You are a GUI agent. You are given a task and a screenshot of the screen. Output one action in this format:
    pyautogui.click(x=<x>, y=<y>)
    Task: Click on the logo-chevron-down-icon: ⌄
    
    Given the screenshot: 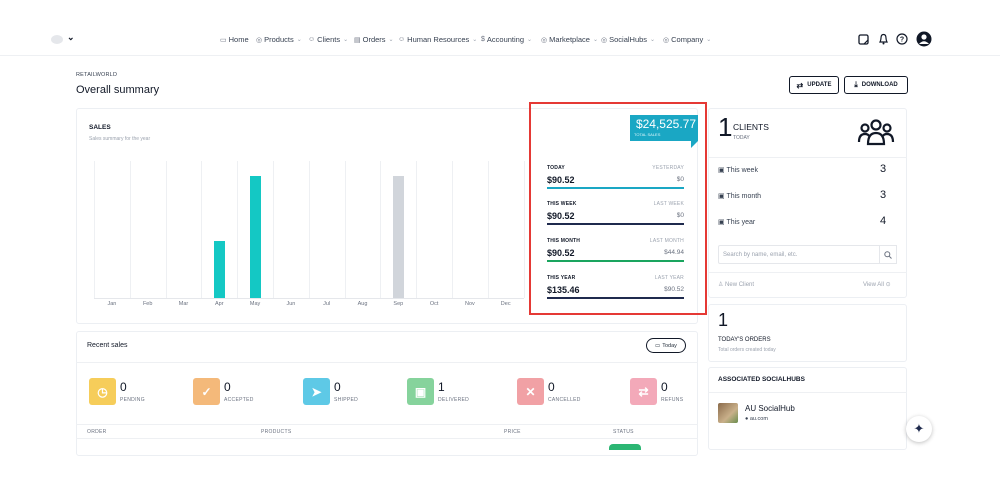 What is the action you would take?
    pyautogui.click(x=71, y=37)
    